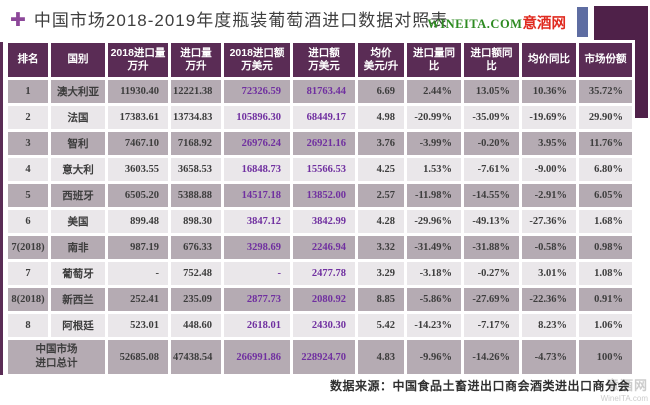 The height and width of the screenshot is (405, 650). What do you see at coordinates (605, 357) in the screenshot?
I see `cell-pct: 100%` at bounding box center [605, 357].